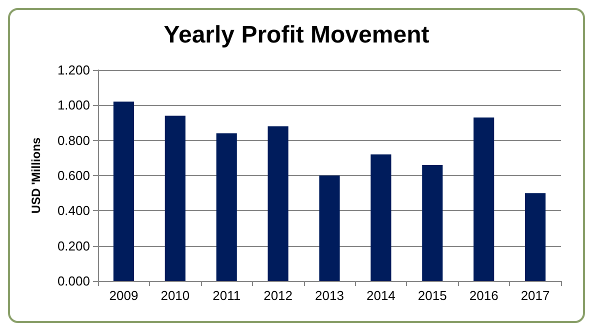  Describe the element at coordinates (381, 295) in the screenshot. I see `x-tick-label: 2014` at that location.